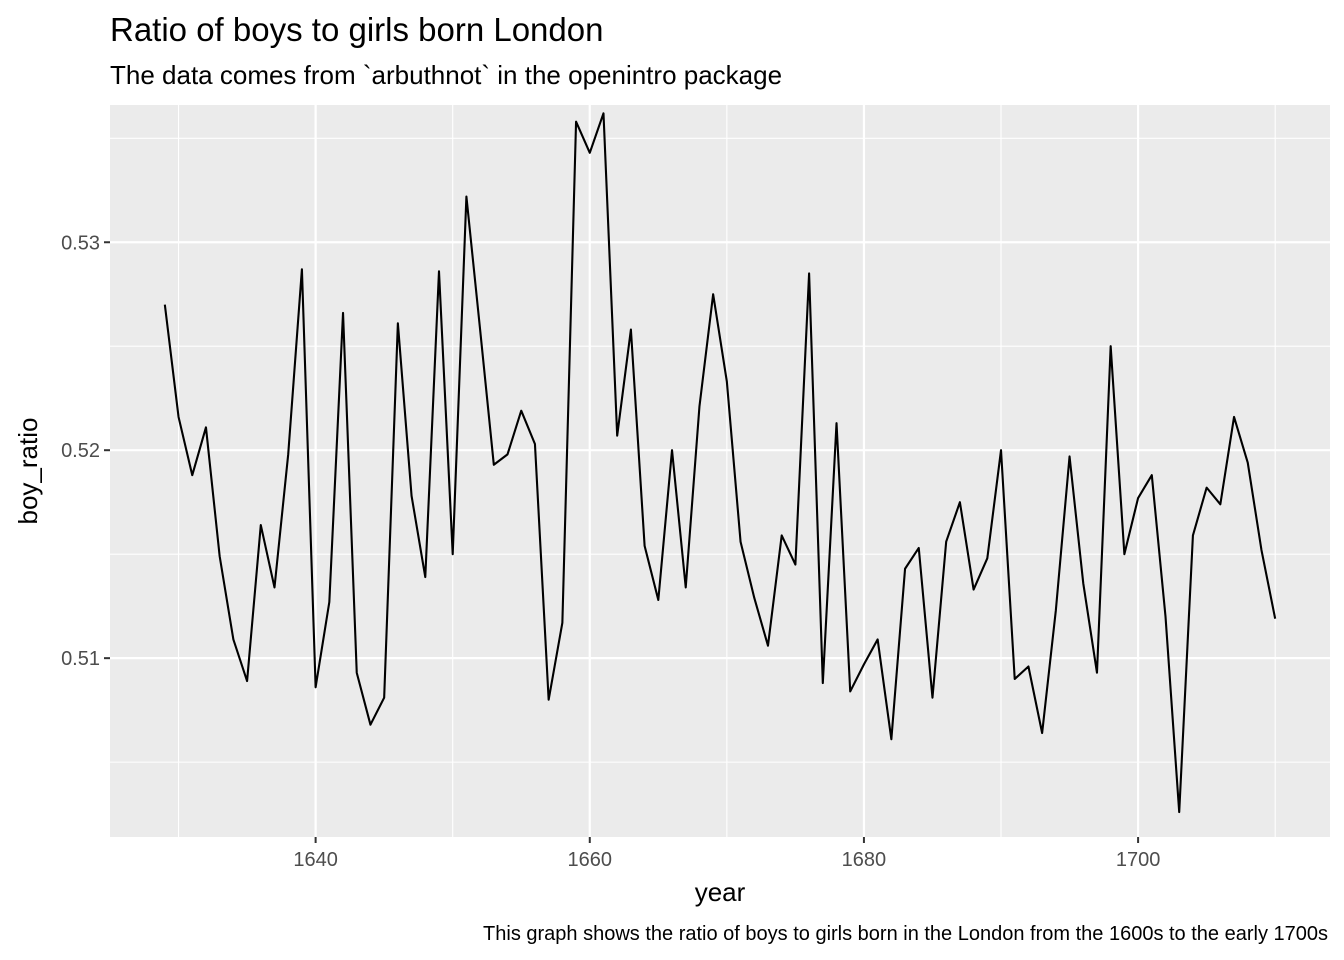  I want to click on y-axis-title: boy_ratio, so click(28, 471).